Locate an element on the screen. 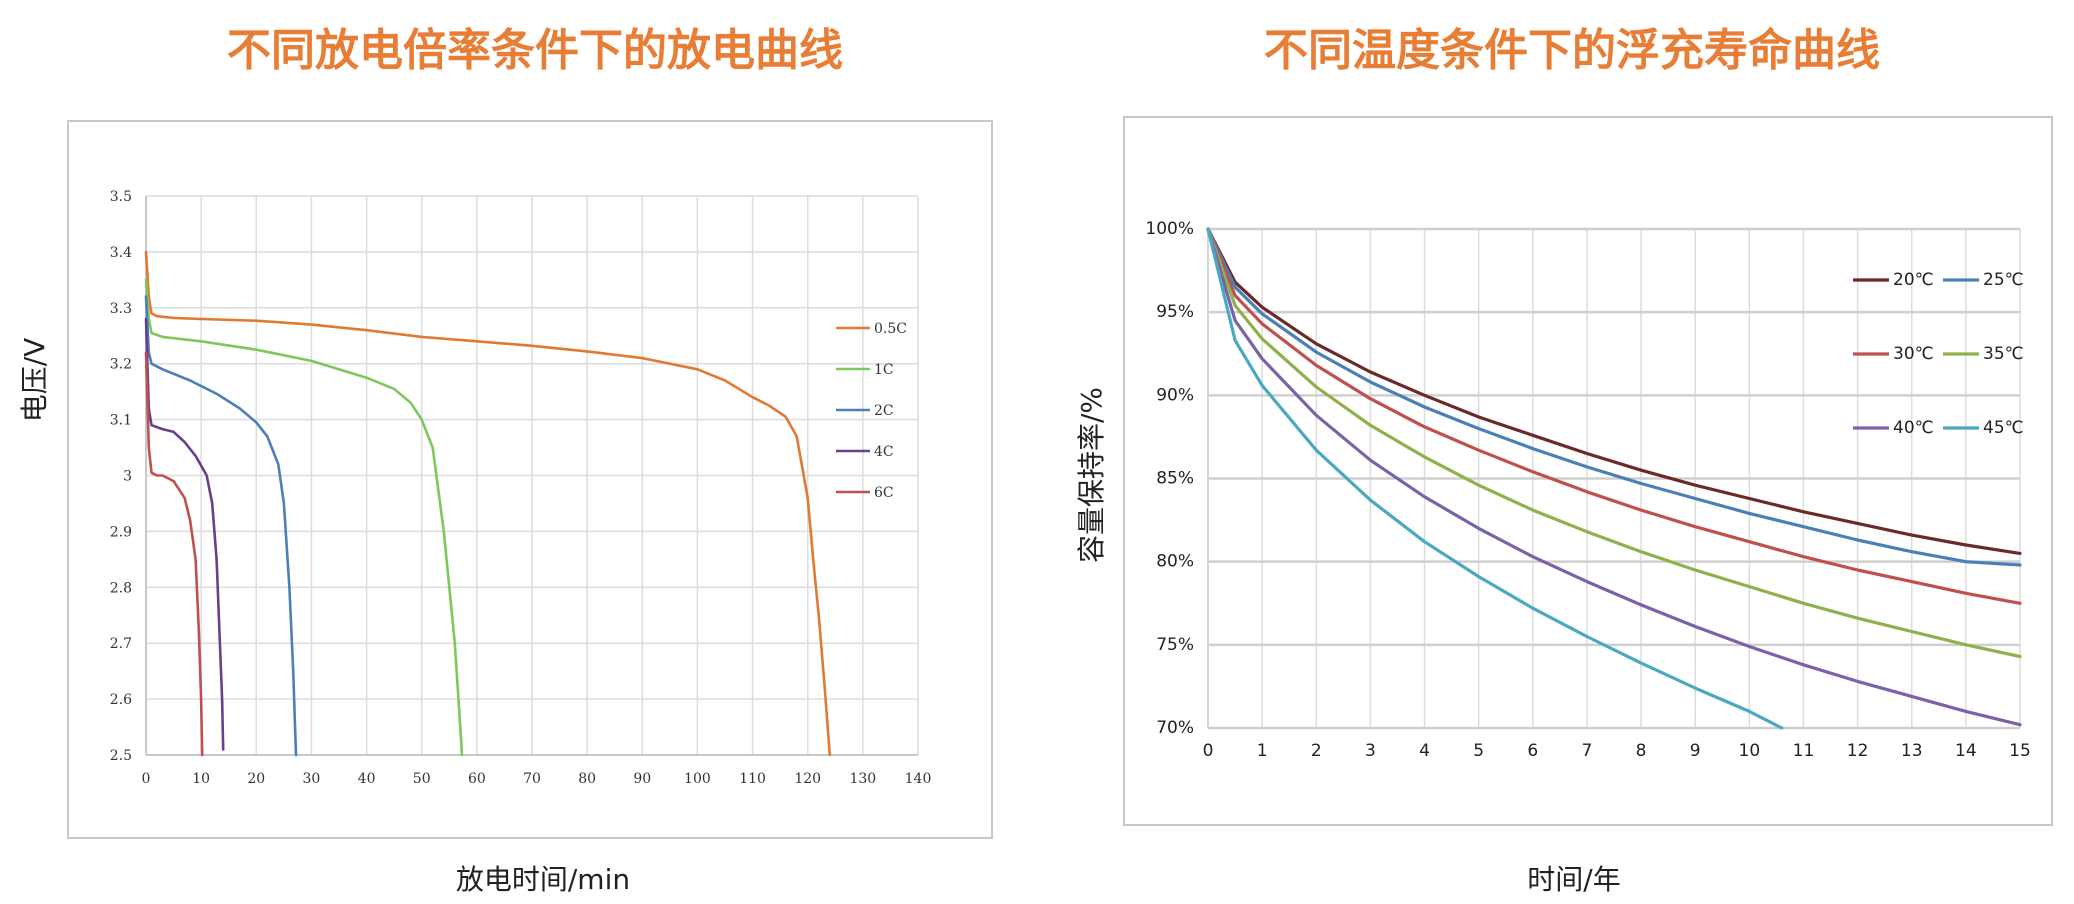 Image resolution: width=2074 pixels, height=904 pixels. series-line-6C is located at coordinates (174, 554).